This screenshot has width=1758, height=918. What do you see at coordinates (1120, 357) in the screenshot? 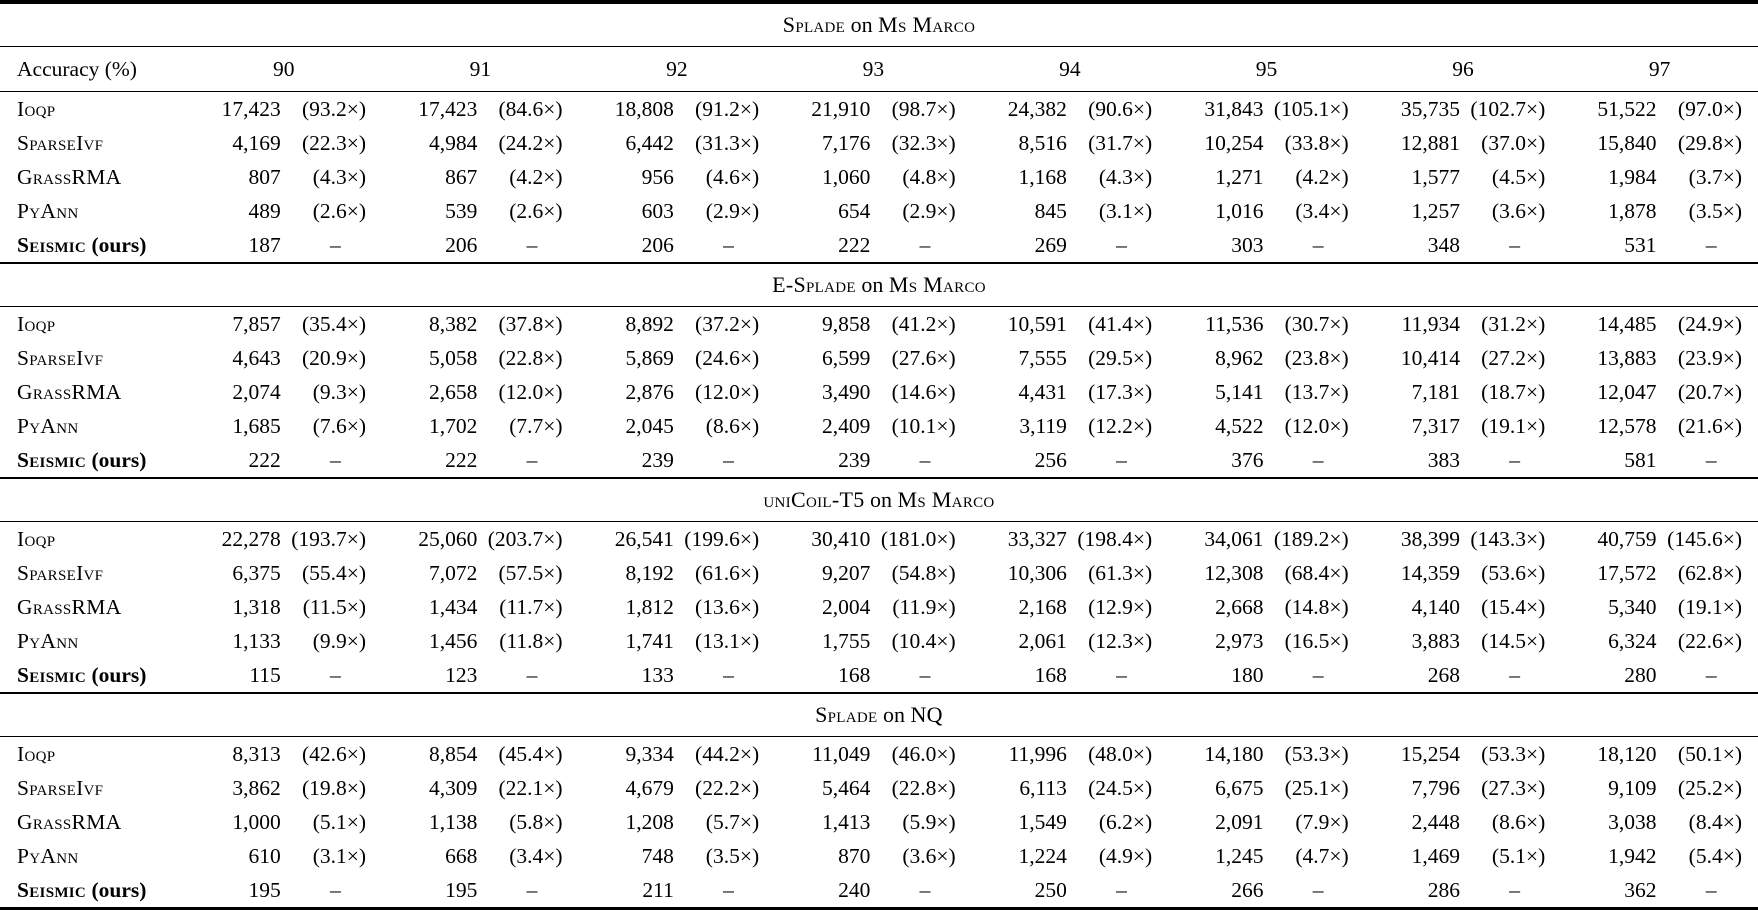
I see `speedup-value: (29.5×)` at bounding box center [1120, 357].